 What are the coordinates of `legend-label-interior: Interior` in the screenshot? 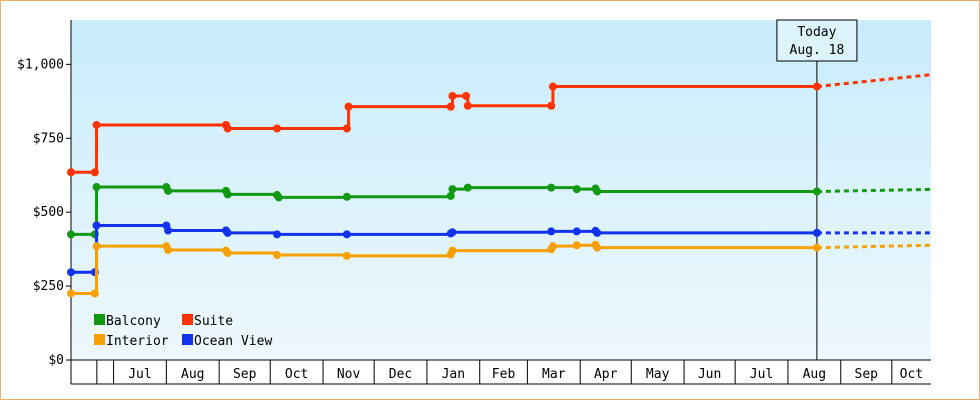 It's located at (137, 341).